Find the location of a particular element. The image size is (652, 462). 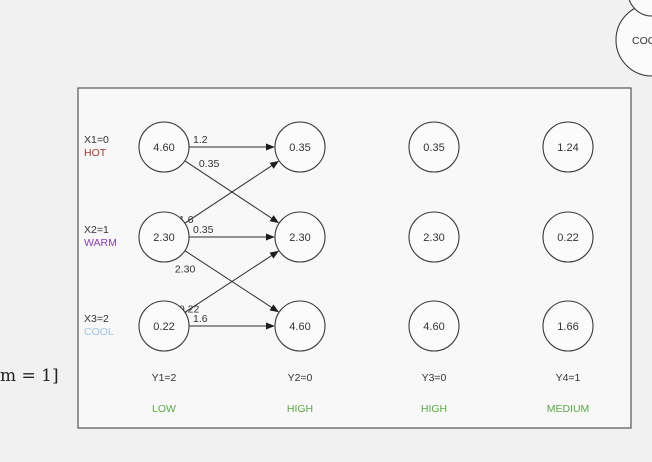

node-value: 1.66 is located at coordinates (567, 327).